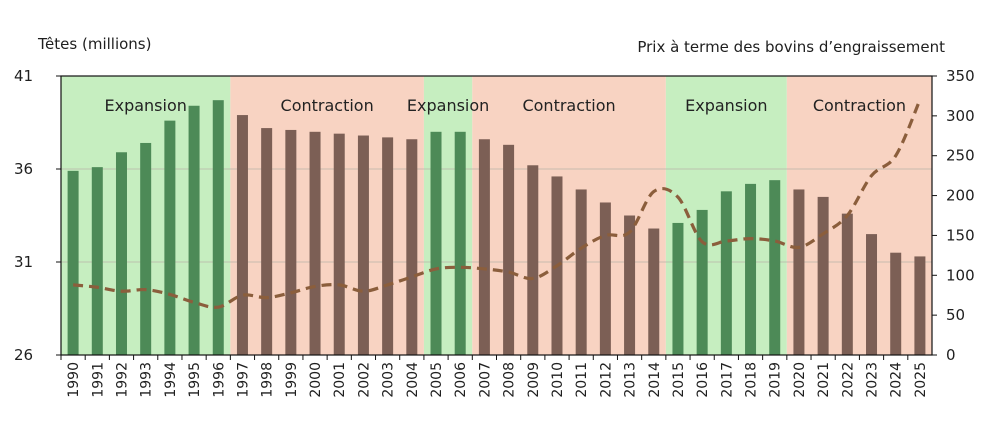 The image size is (992, 440). I want to click on bar-2020, so click(799, 272).